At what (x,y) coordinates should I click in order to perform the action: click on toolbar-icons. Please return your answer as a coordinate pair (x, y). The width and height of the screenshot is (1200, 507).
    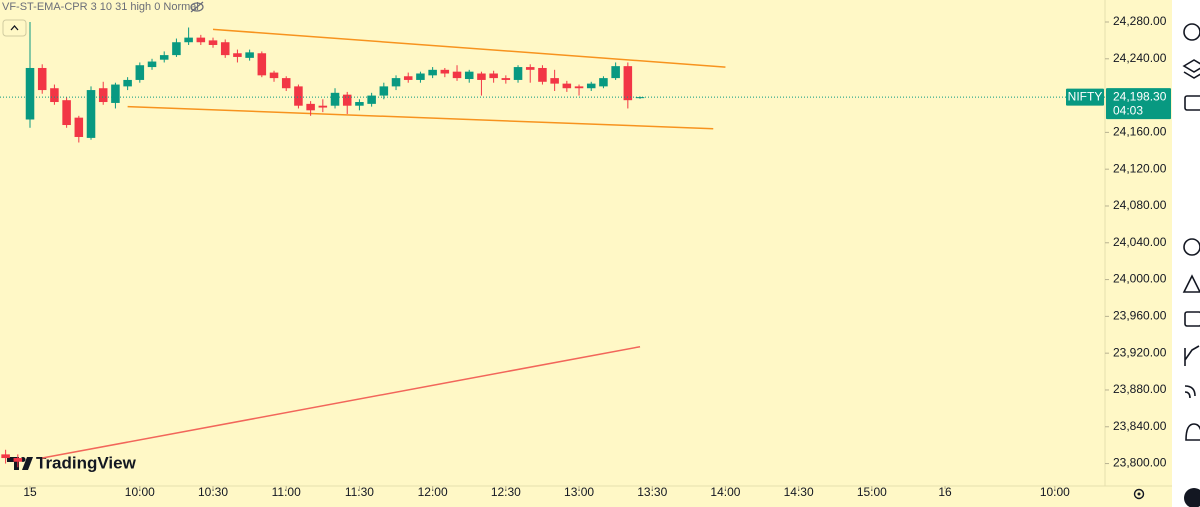
    Looking at the image, I should click on (1191, 265).